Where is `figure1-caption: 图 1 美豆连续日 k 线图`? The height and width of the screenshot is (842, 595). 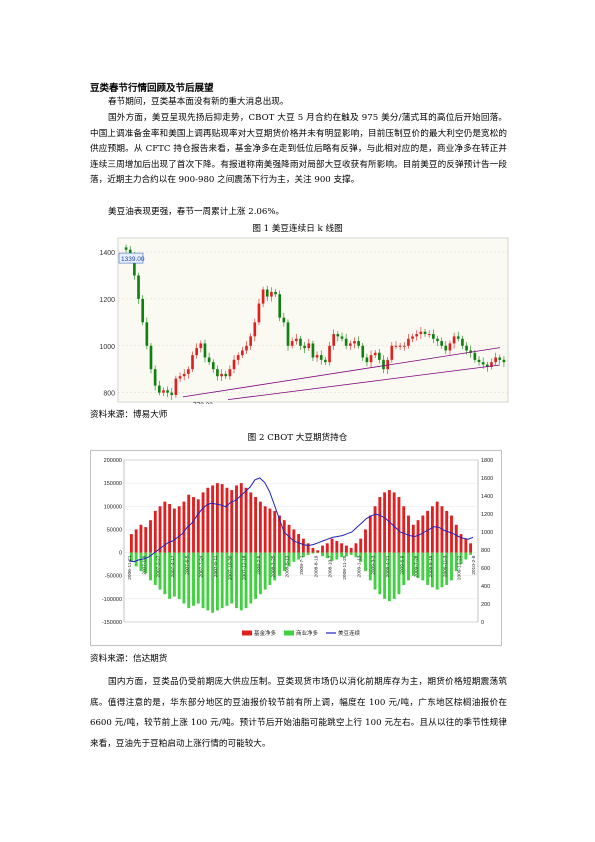
figure1-caption: 图 1 美豆连续日 k 线图 is located at coordinates (297, 229).